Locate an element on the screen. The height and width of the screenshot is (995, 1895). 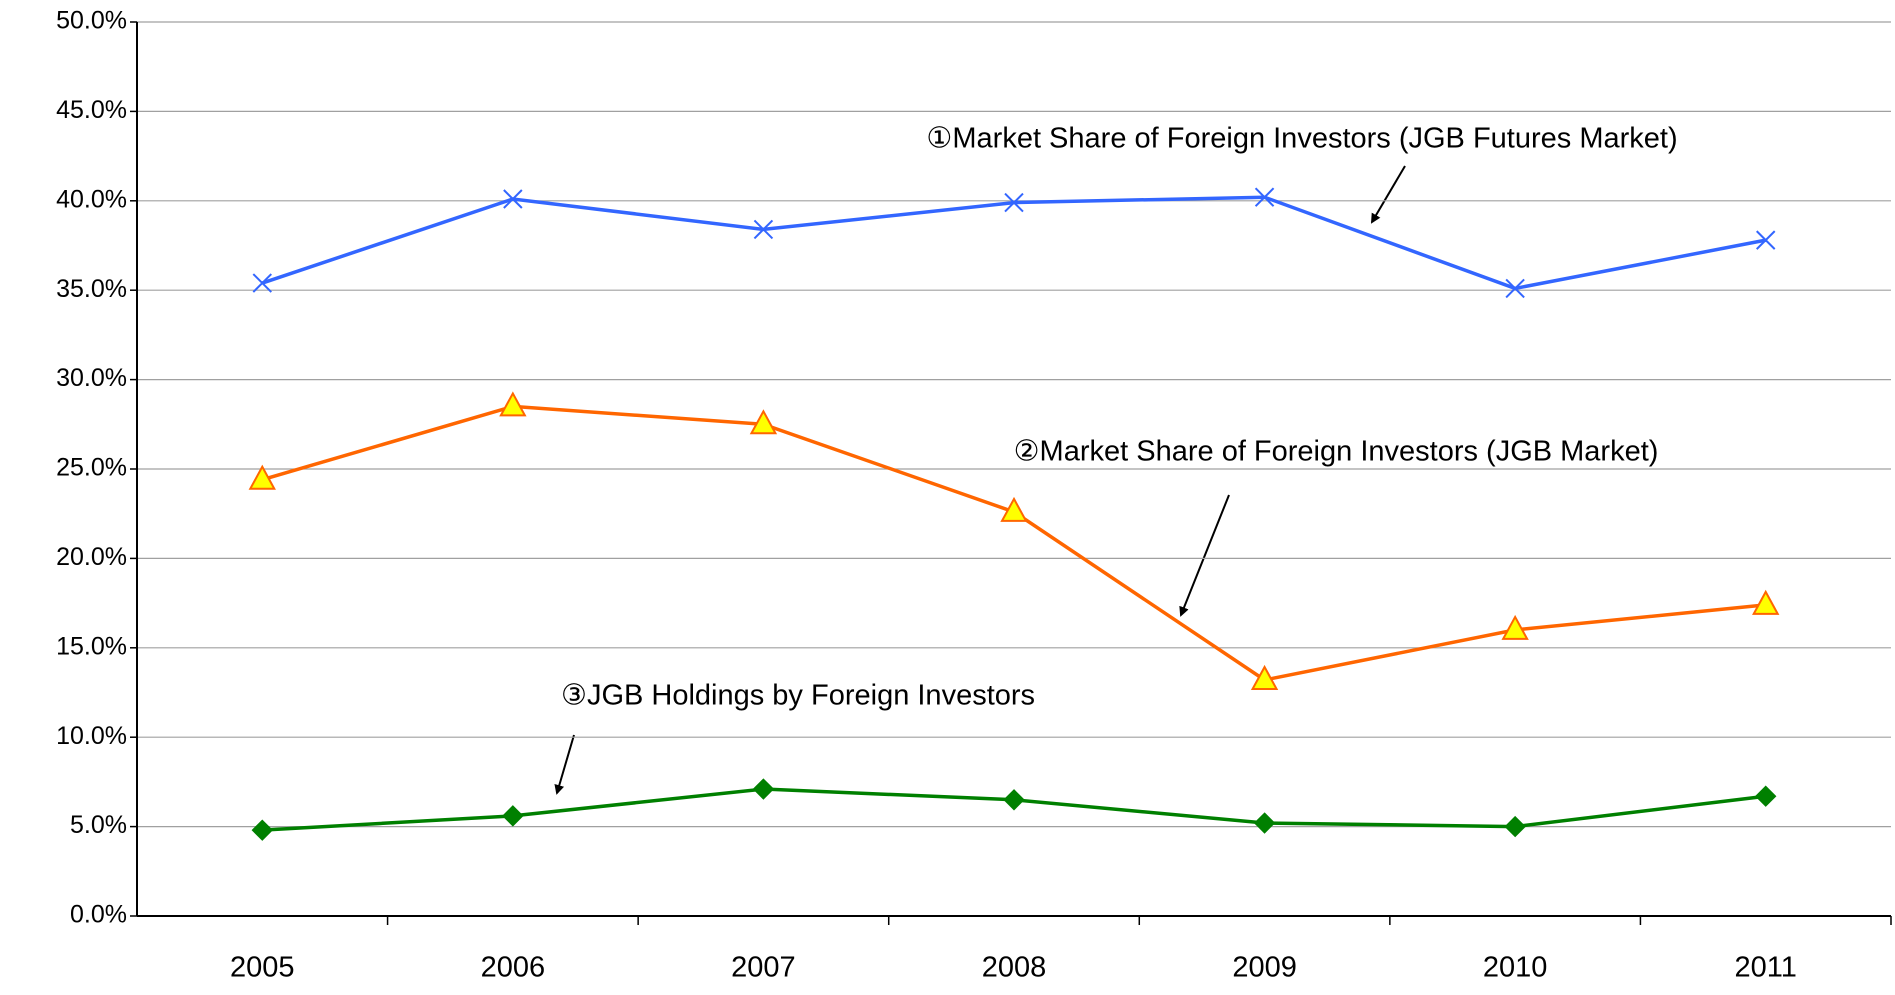
y-tick-label: 15.0% is located at coordinates (91, 646).